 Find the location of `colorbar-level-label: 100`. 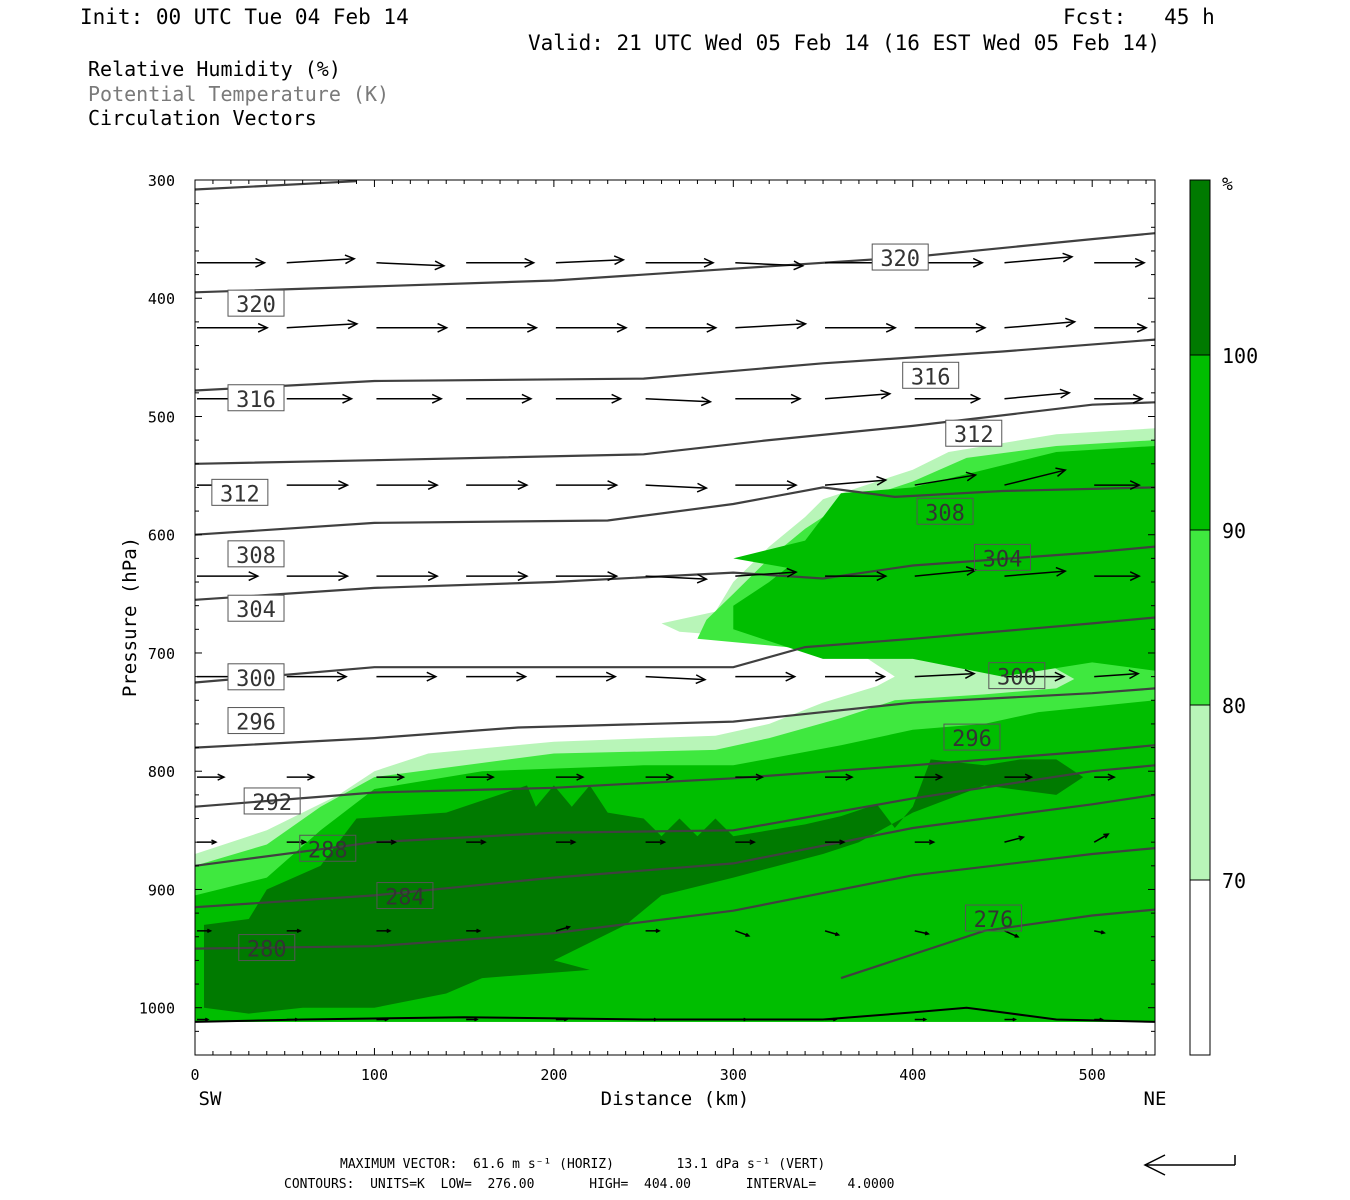

colorbar-level-label: 100 is located at coordinates (1240, 356).